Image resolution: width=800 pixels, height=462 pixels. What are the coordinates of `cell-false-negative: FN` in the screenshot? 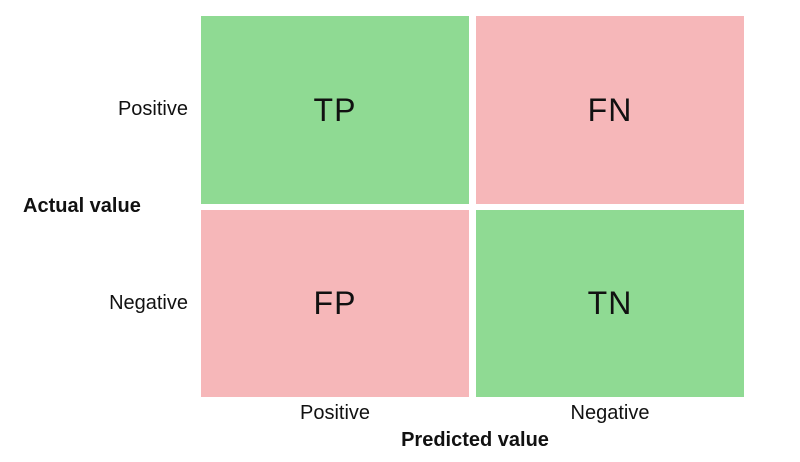 It's located at (610, 110).